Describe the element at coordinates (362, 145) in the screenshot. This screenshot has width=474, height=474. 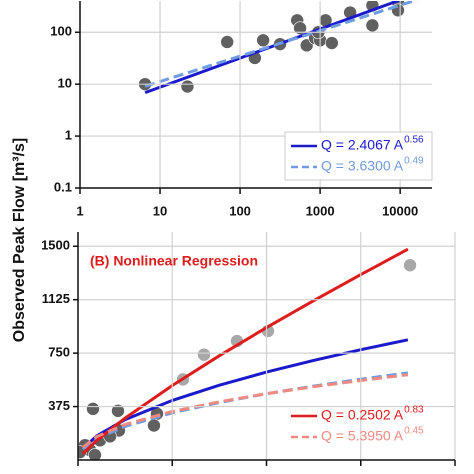
I see `legend-label: Q = 2.4067 A` at that location.